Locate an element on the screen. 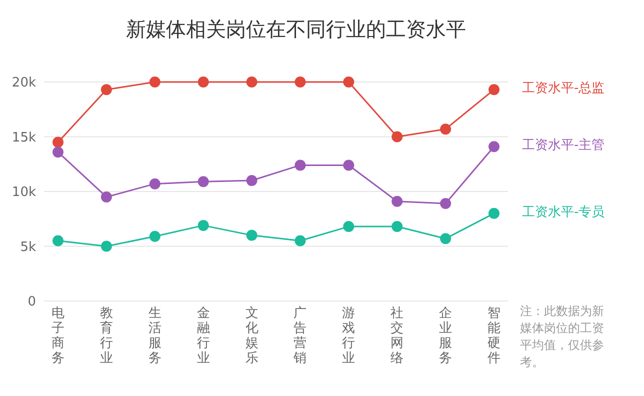 The width and height of the screenshot is (644, 396). series-label: 工资水平-专员 is located at coordinates (563, 212).